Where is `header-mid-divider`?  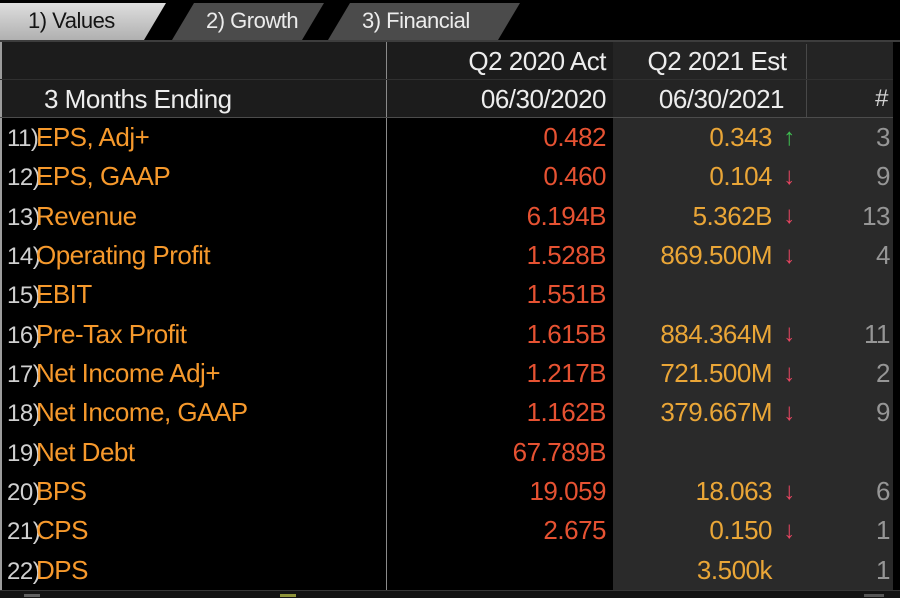
header-mid-divider is located at coordinates (446, 79).